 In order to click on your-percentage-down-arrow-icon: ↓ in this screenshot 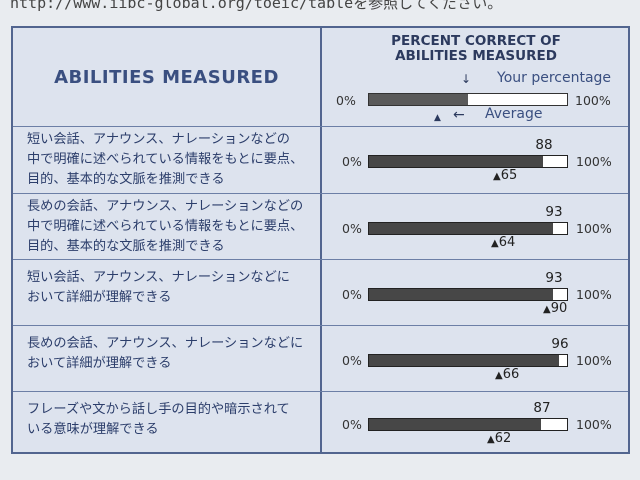, I will do `click(466, 79)`.